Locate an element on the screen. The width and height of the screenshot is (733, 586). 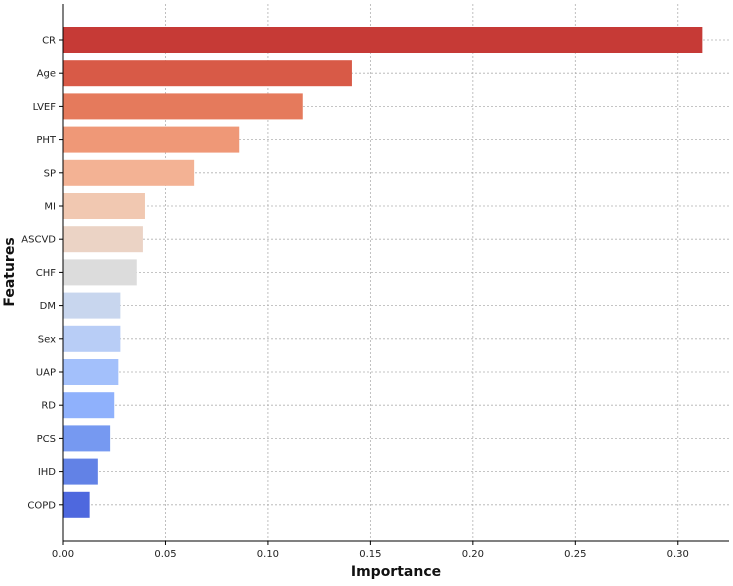
bar-uap is located at coordinates (91, 372).